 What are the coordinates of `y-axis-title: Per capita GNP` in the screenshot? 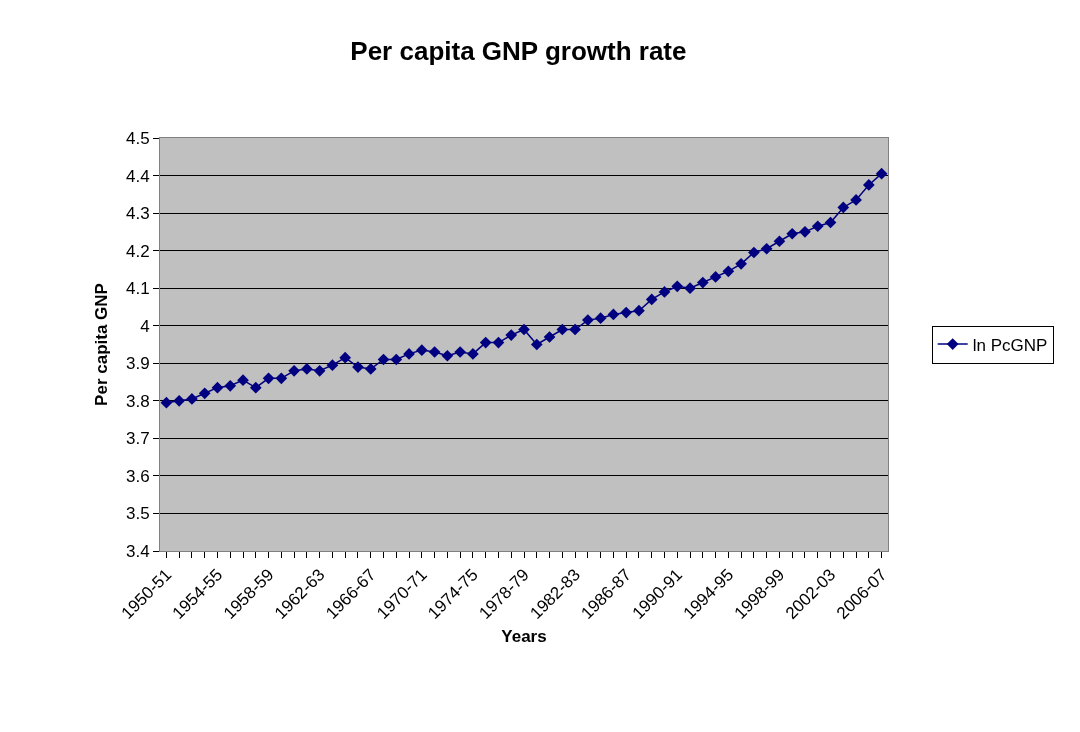 It's located at (101, 344).